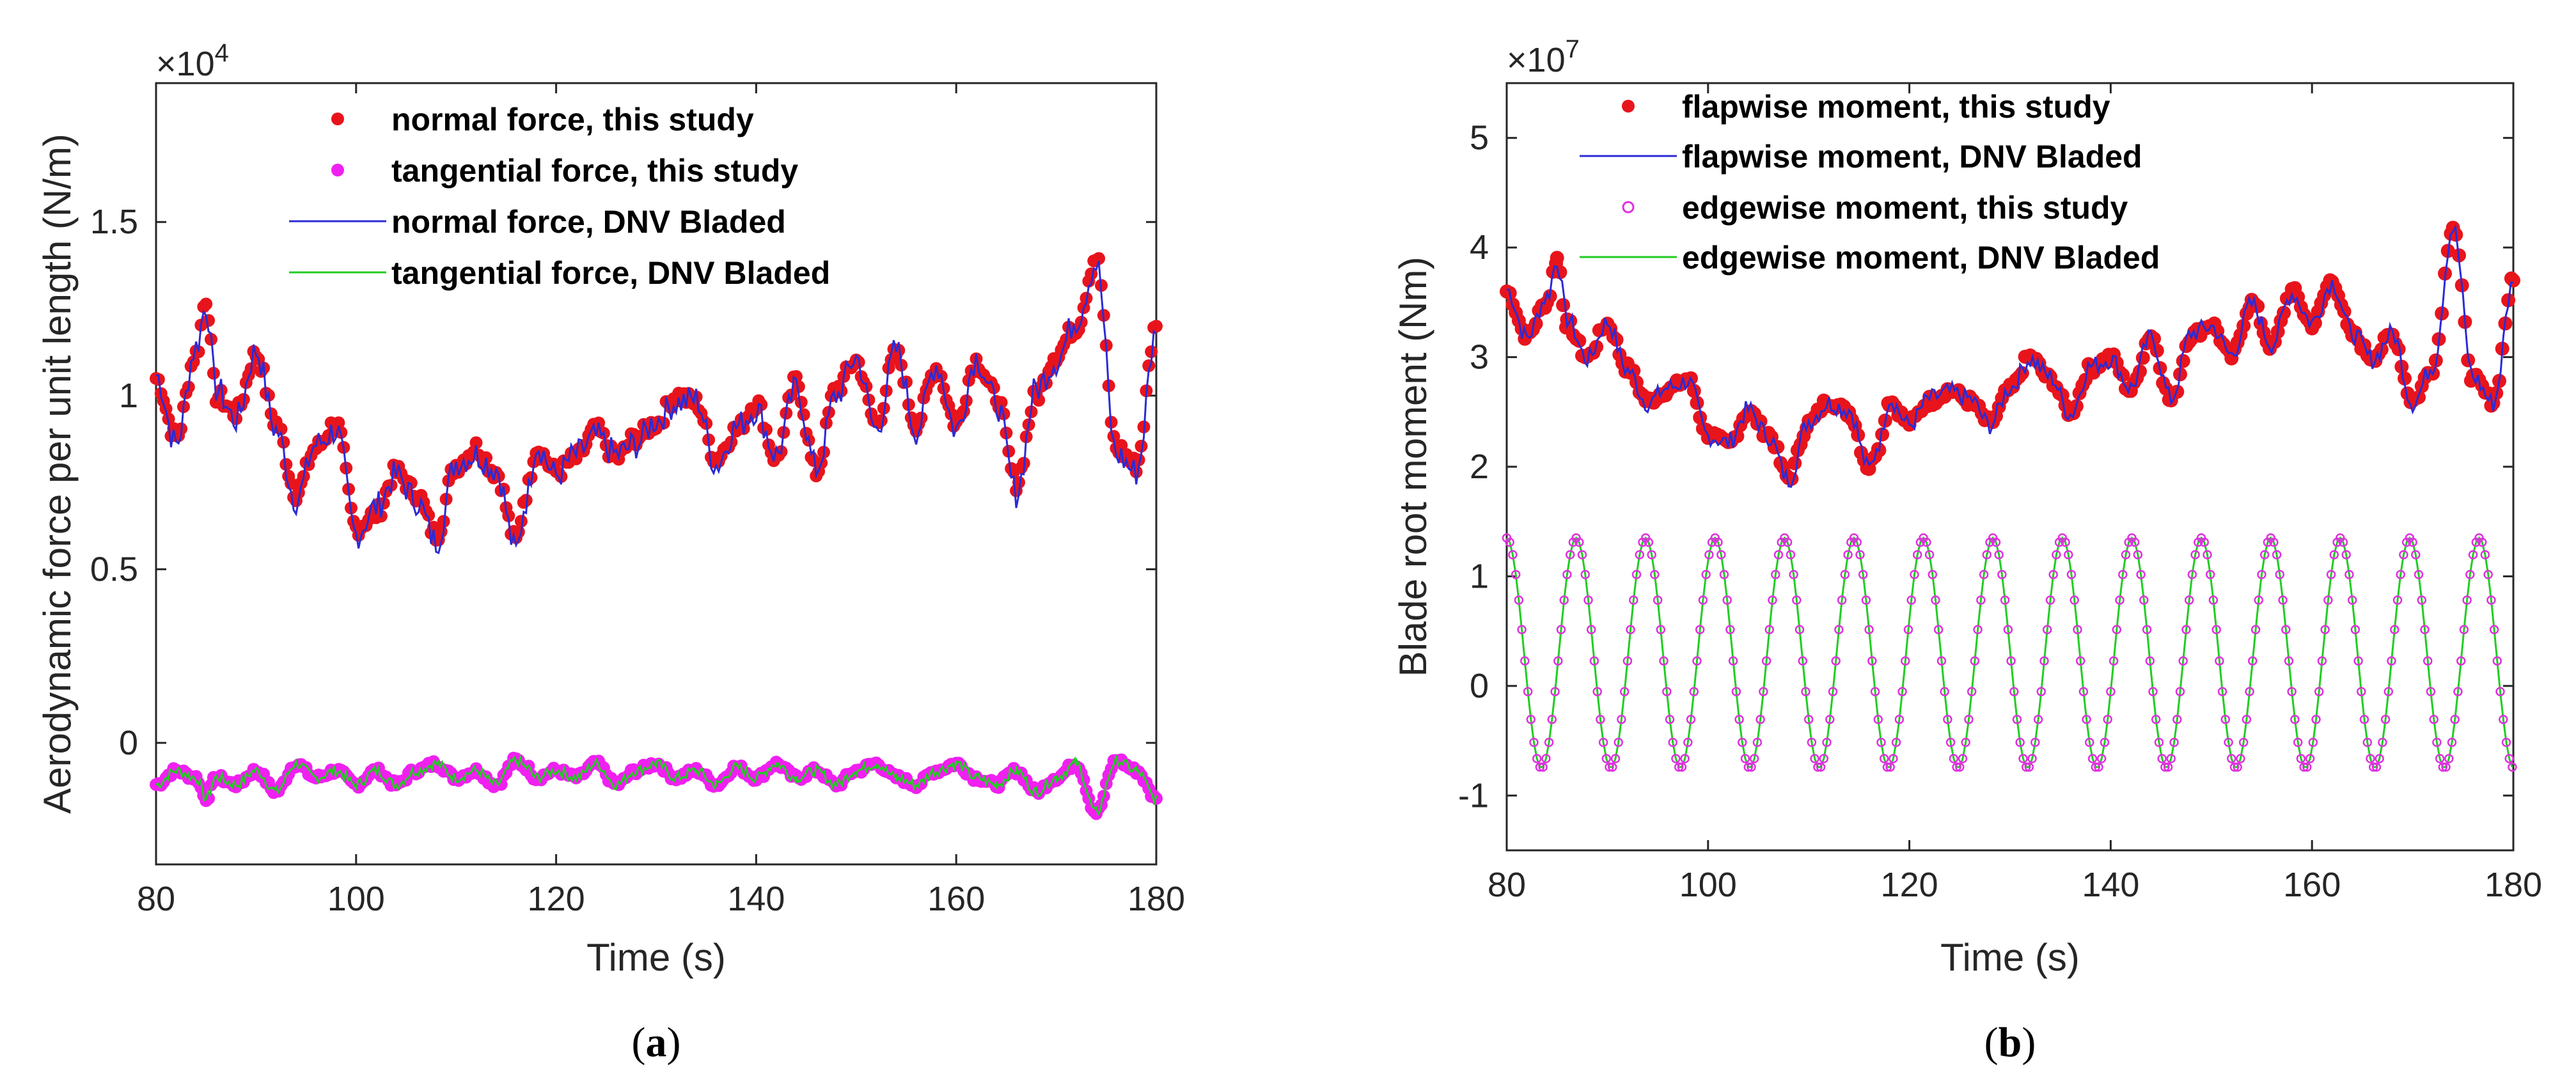 The width and height of the screenshot is (2576, 1069). What do you see at coordinates (2010, 356) in the screenshot?
I see `series-flapwise-moment-dnv-bladed` at bounding box center [2010, 356].